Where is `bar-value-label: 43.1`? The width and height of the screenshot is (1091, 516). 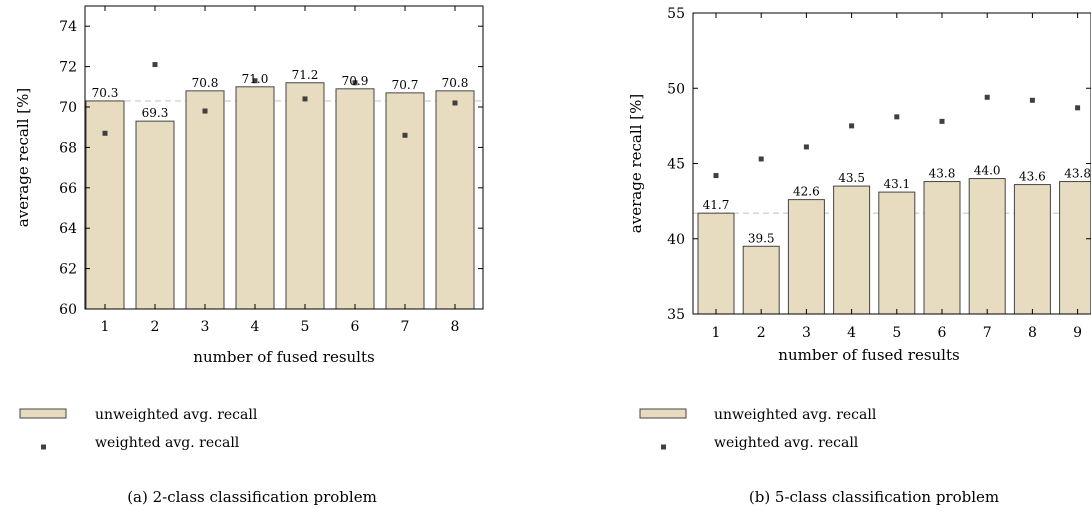
bar-value-label: 43.1 is located at coordinates (896, 184).